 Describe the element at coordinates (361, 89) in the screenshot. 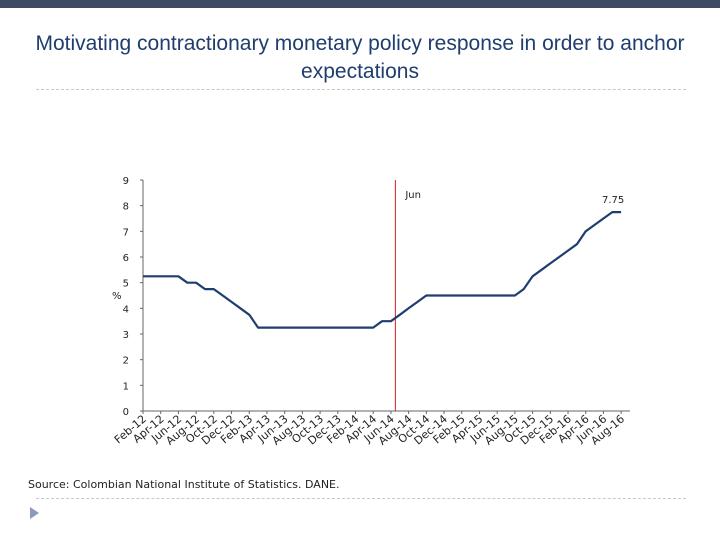

I see `title-divider` at that location.